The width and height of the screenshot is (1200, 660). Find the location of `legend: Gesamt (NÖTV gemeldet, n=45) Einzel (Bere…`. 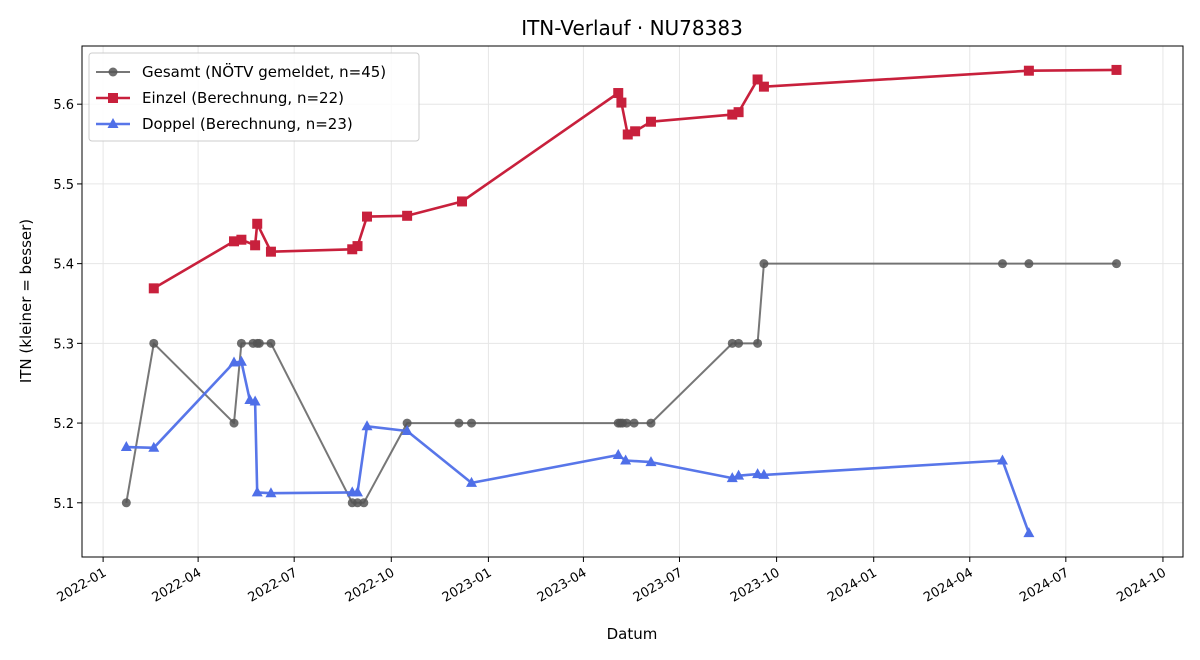

legend: Gesamt (NÖTV gemeldet, n=45) Einzel (Bere… is located at coordinates (254, 97).